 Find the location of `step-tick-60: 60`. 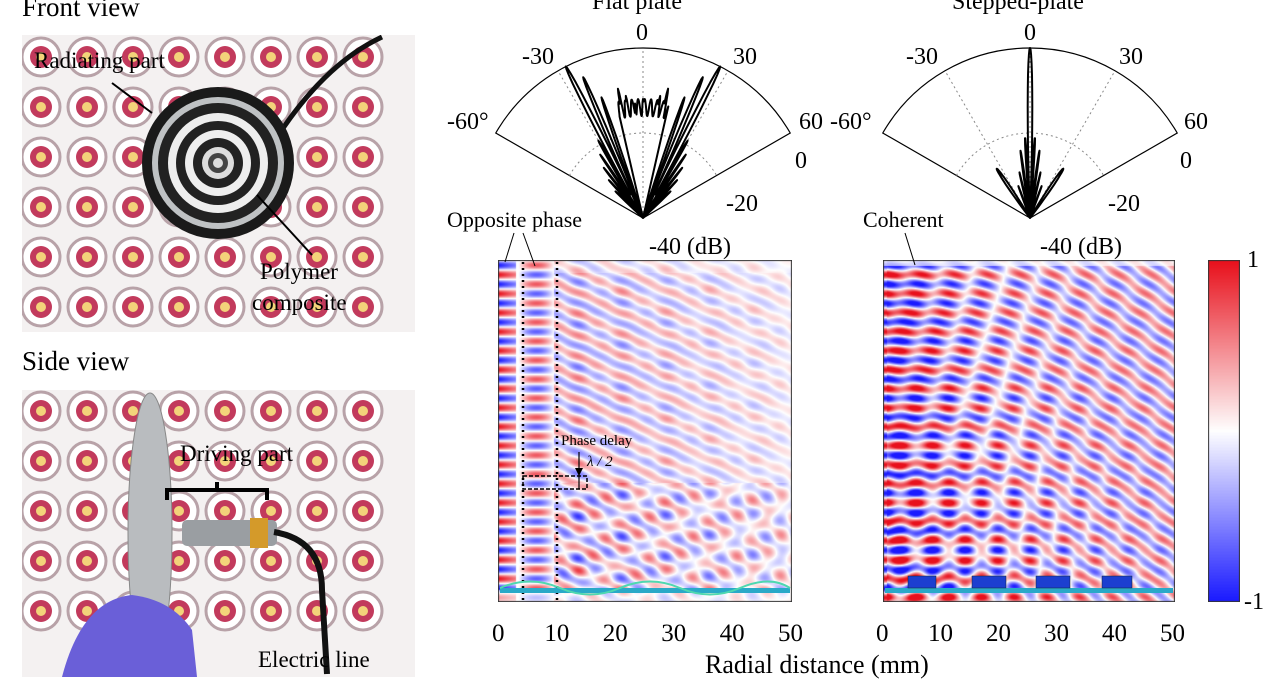

step-tick-60: 60 is located at coordinates (1196, 122).